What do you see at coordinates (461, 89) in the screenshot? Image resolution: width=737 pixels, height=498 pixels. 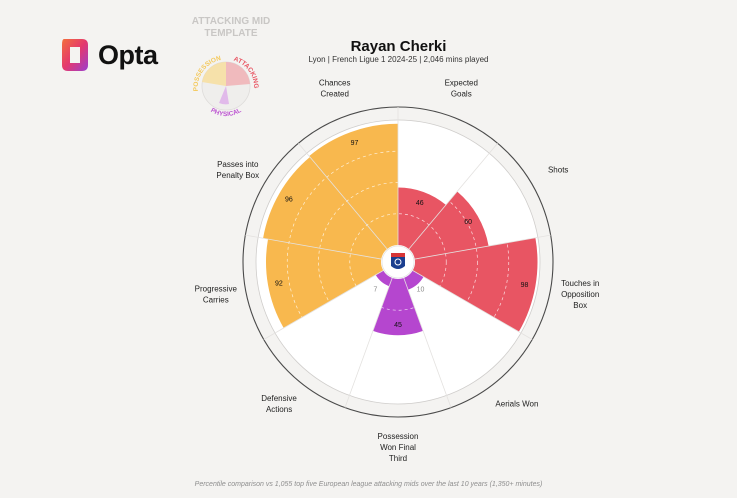 I see `category-label: Expected Goals` at bounding box center [461, 89].